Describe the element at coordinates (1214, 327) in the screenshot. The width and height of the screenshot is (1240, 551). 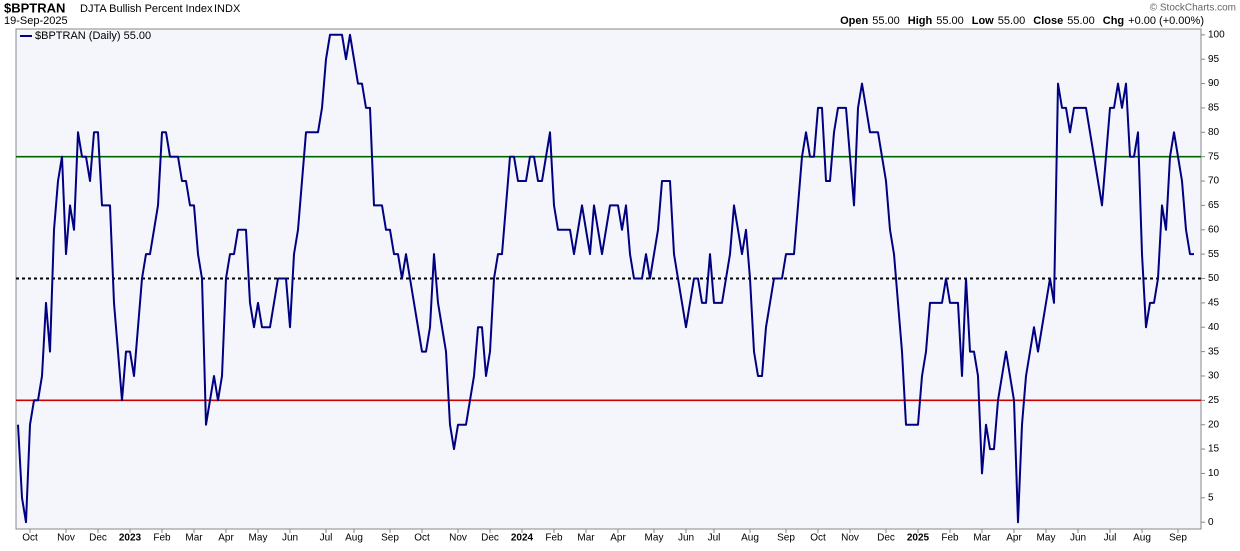
I see `y-tick-label: 40` at that location.